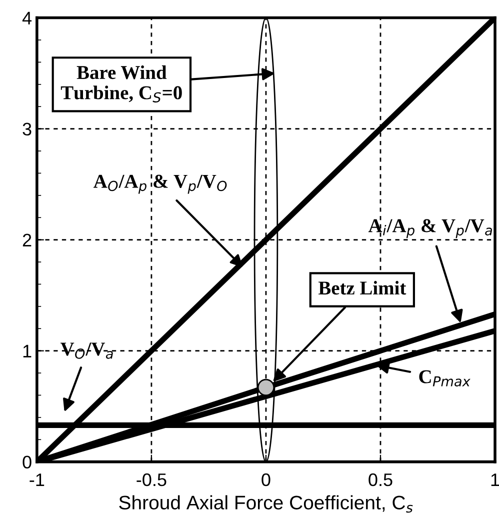 This screenshot has height=523, width=499. What do you see at coordinates (266, 504) in the screenshot?
I see `x-axis-title: Shroud Axial Force Coefficient, C$_{s}$` at bounding box center [266, 504].